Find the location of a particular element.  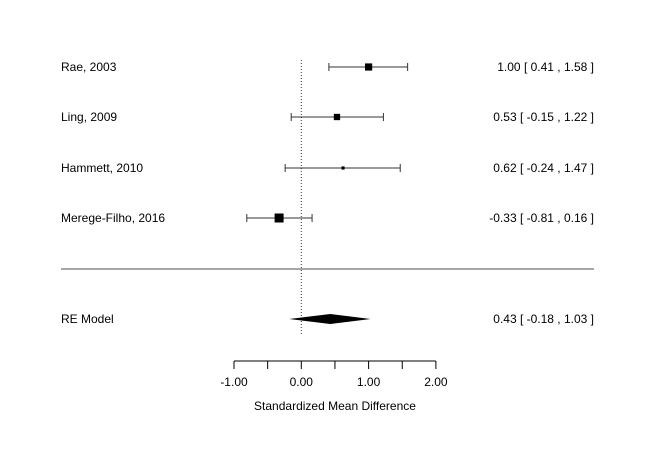

x-axis: -1.00 0.00 1.00 2.00 is located at coordinates (334, 374).